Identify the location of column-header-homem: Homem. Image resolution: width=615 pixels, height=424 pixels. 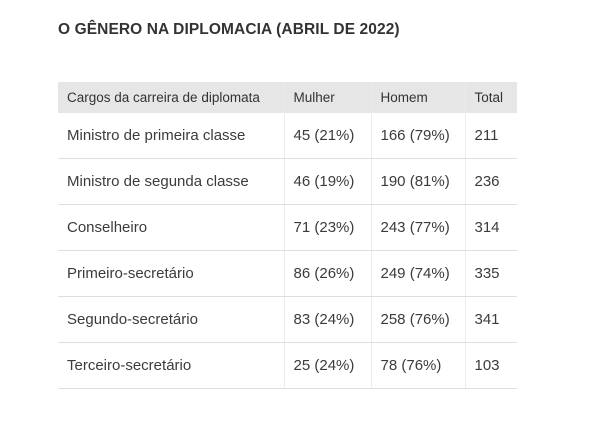
(417, 97).